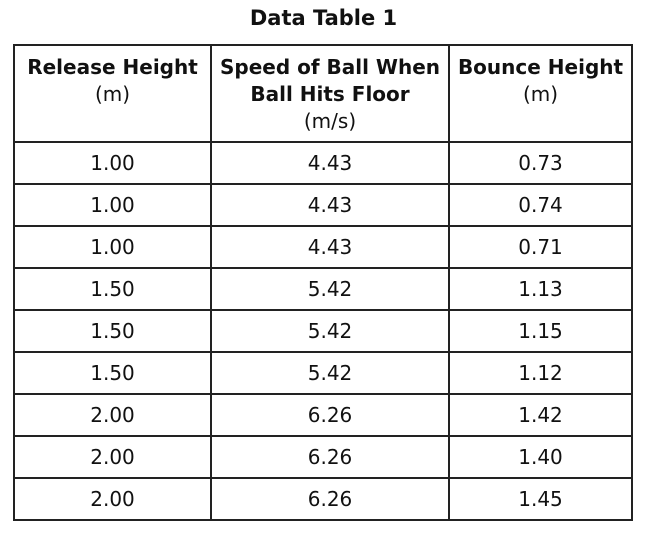  I want to click on header-speed: Speed of Ball When Ball Hits Floor (m/s), so click(330, 93).